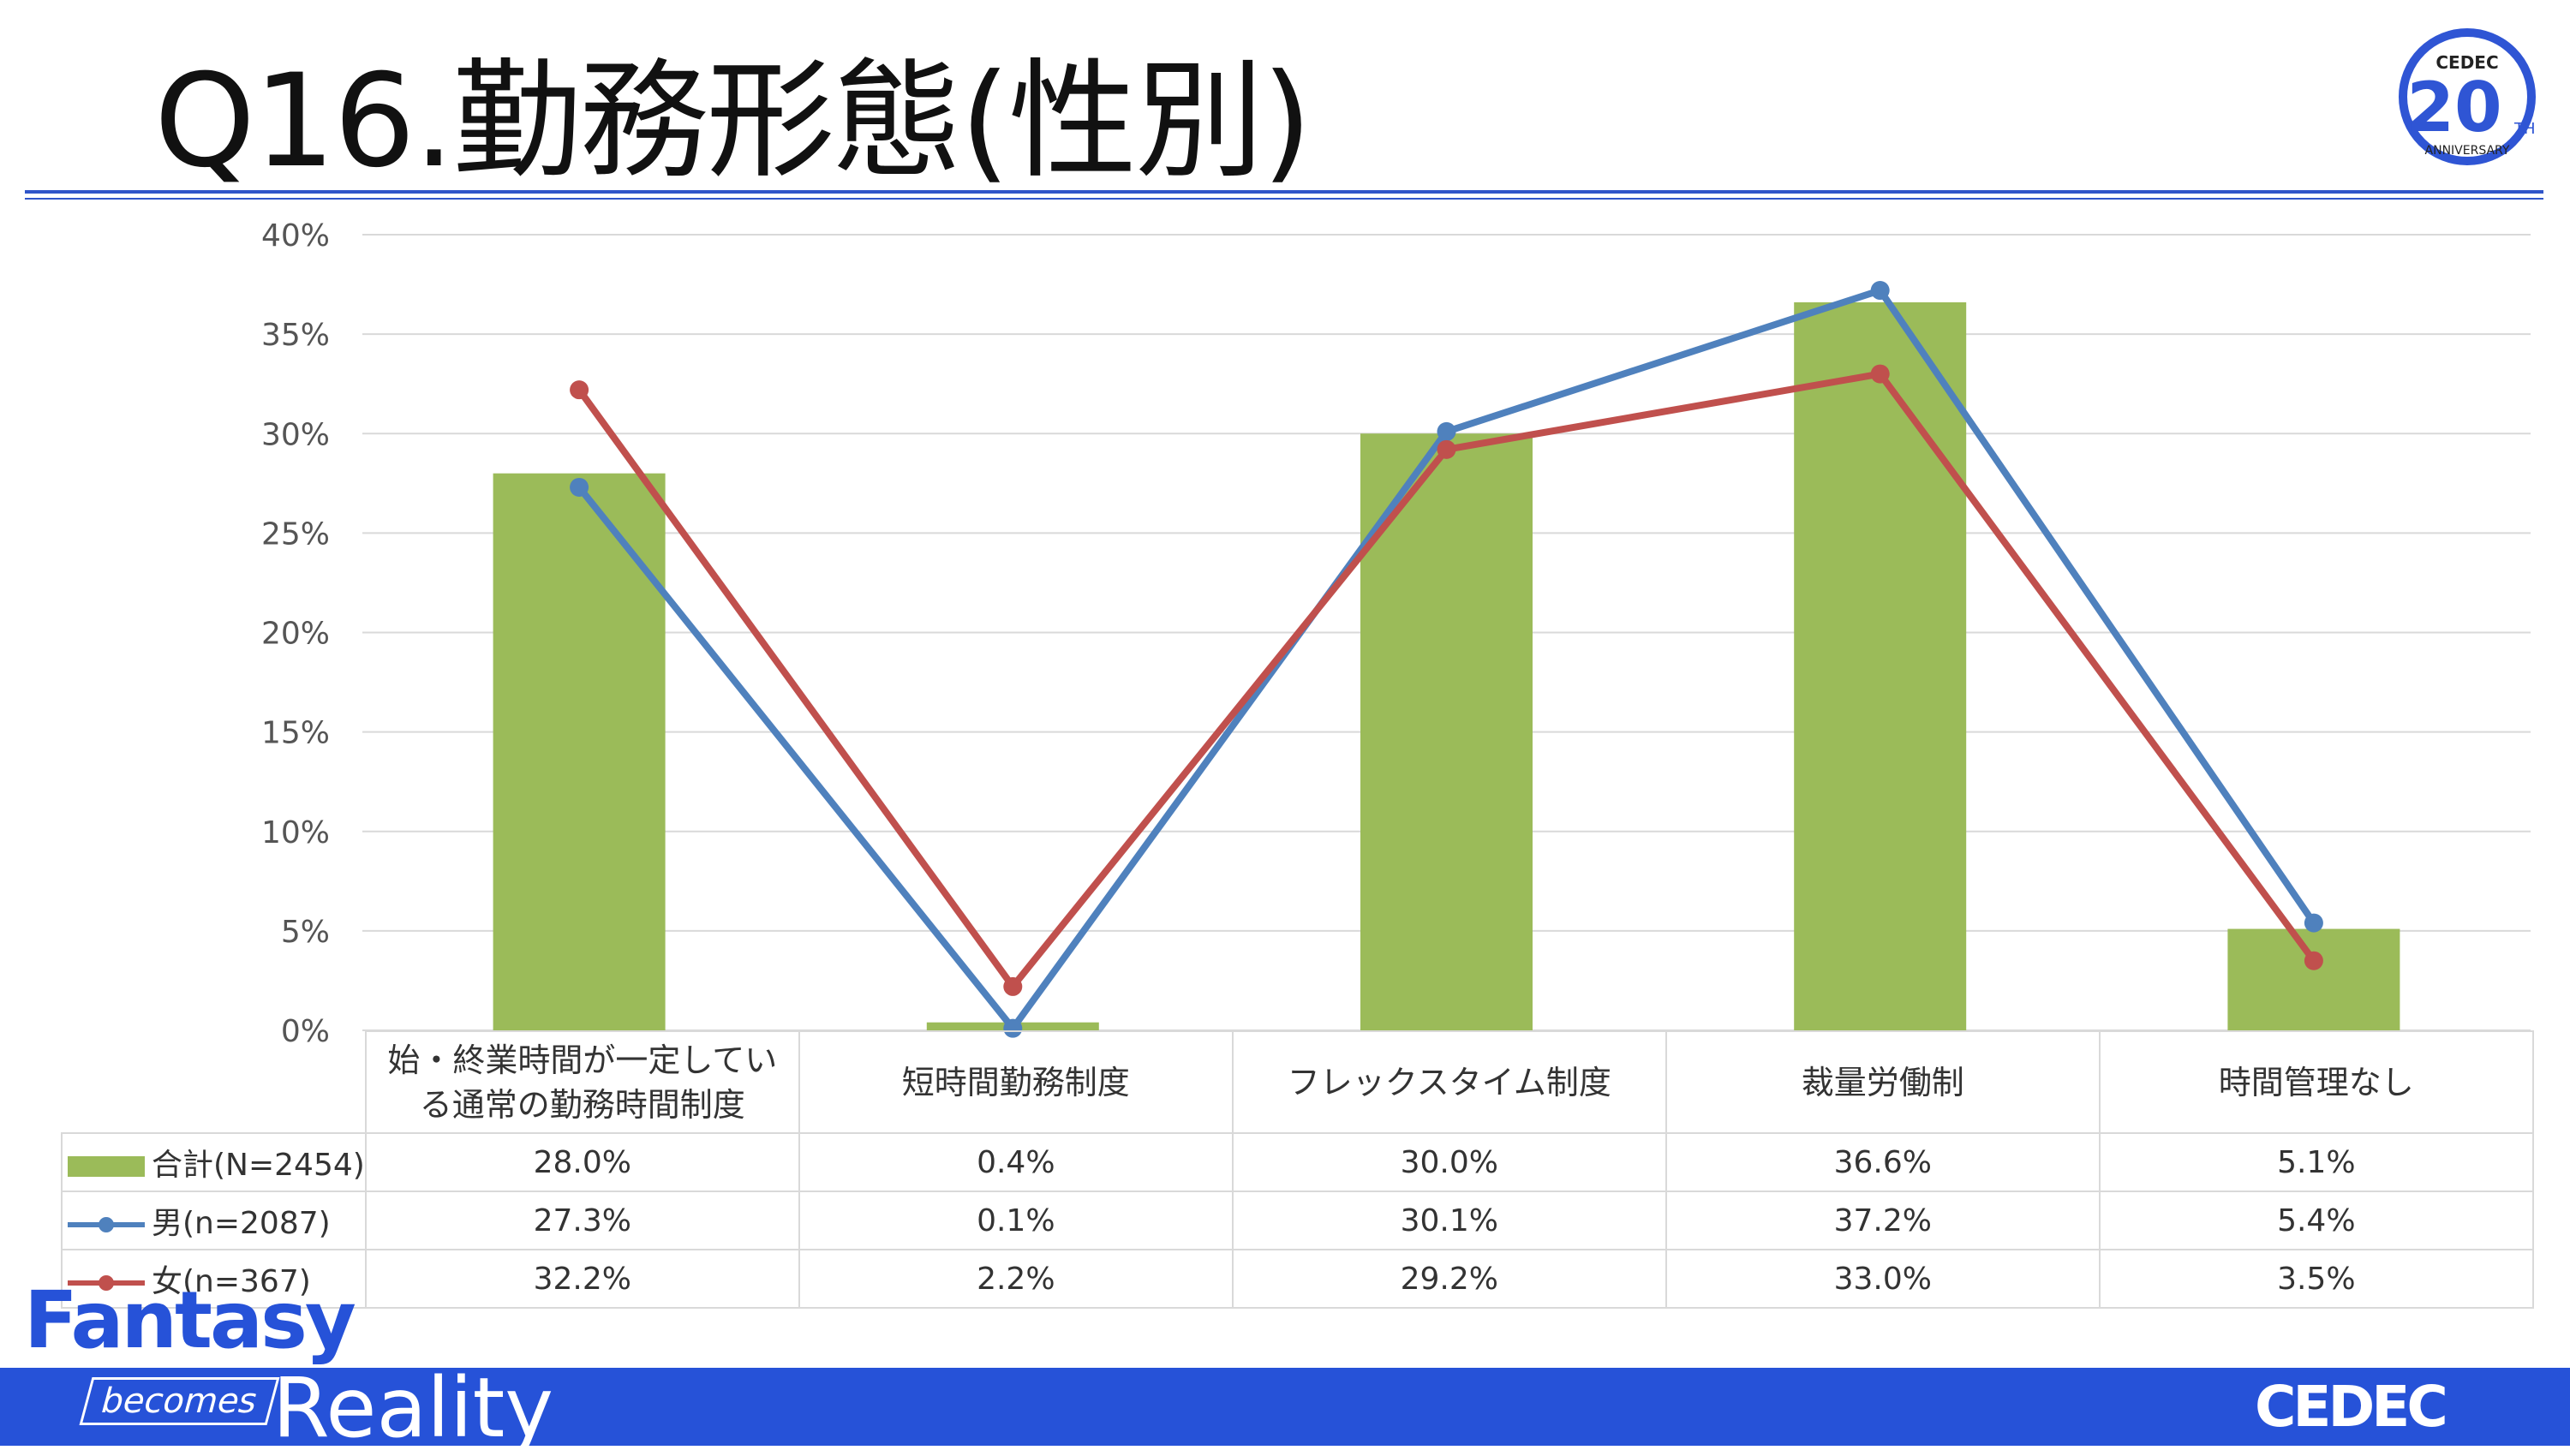 Image resolution: width=2570 pixels, height=1456 pixels. Describe the element at coordinates (214, 1220) in the screenshot. I see `legend-male: 男(n=2087)` at that location.